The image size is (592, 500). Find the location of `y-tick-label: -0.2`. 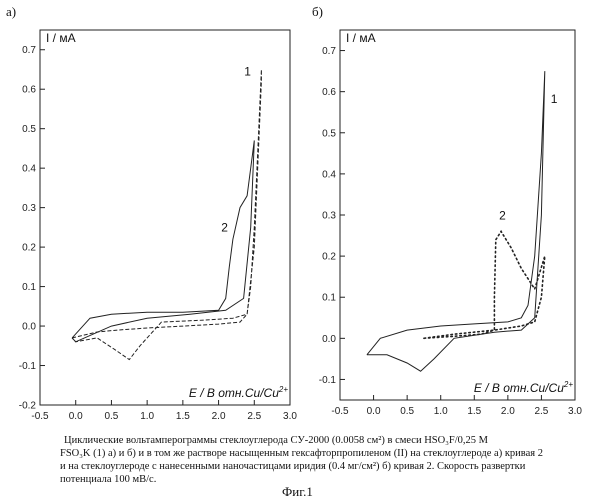

y-tick-label: -0.2 is located at coordinates (28, 406).